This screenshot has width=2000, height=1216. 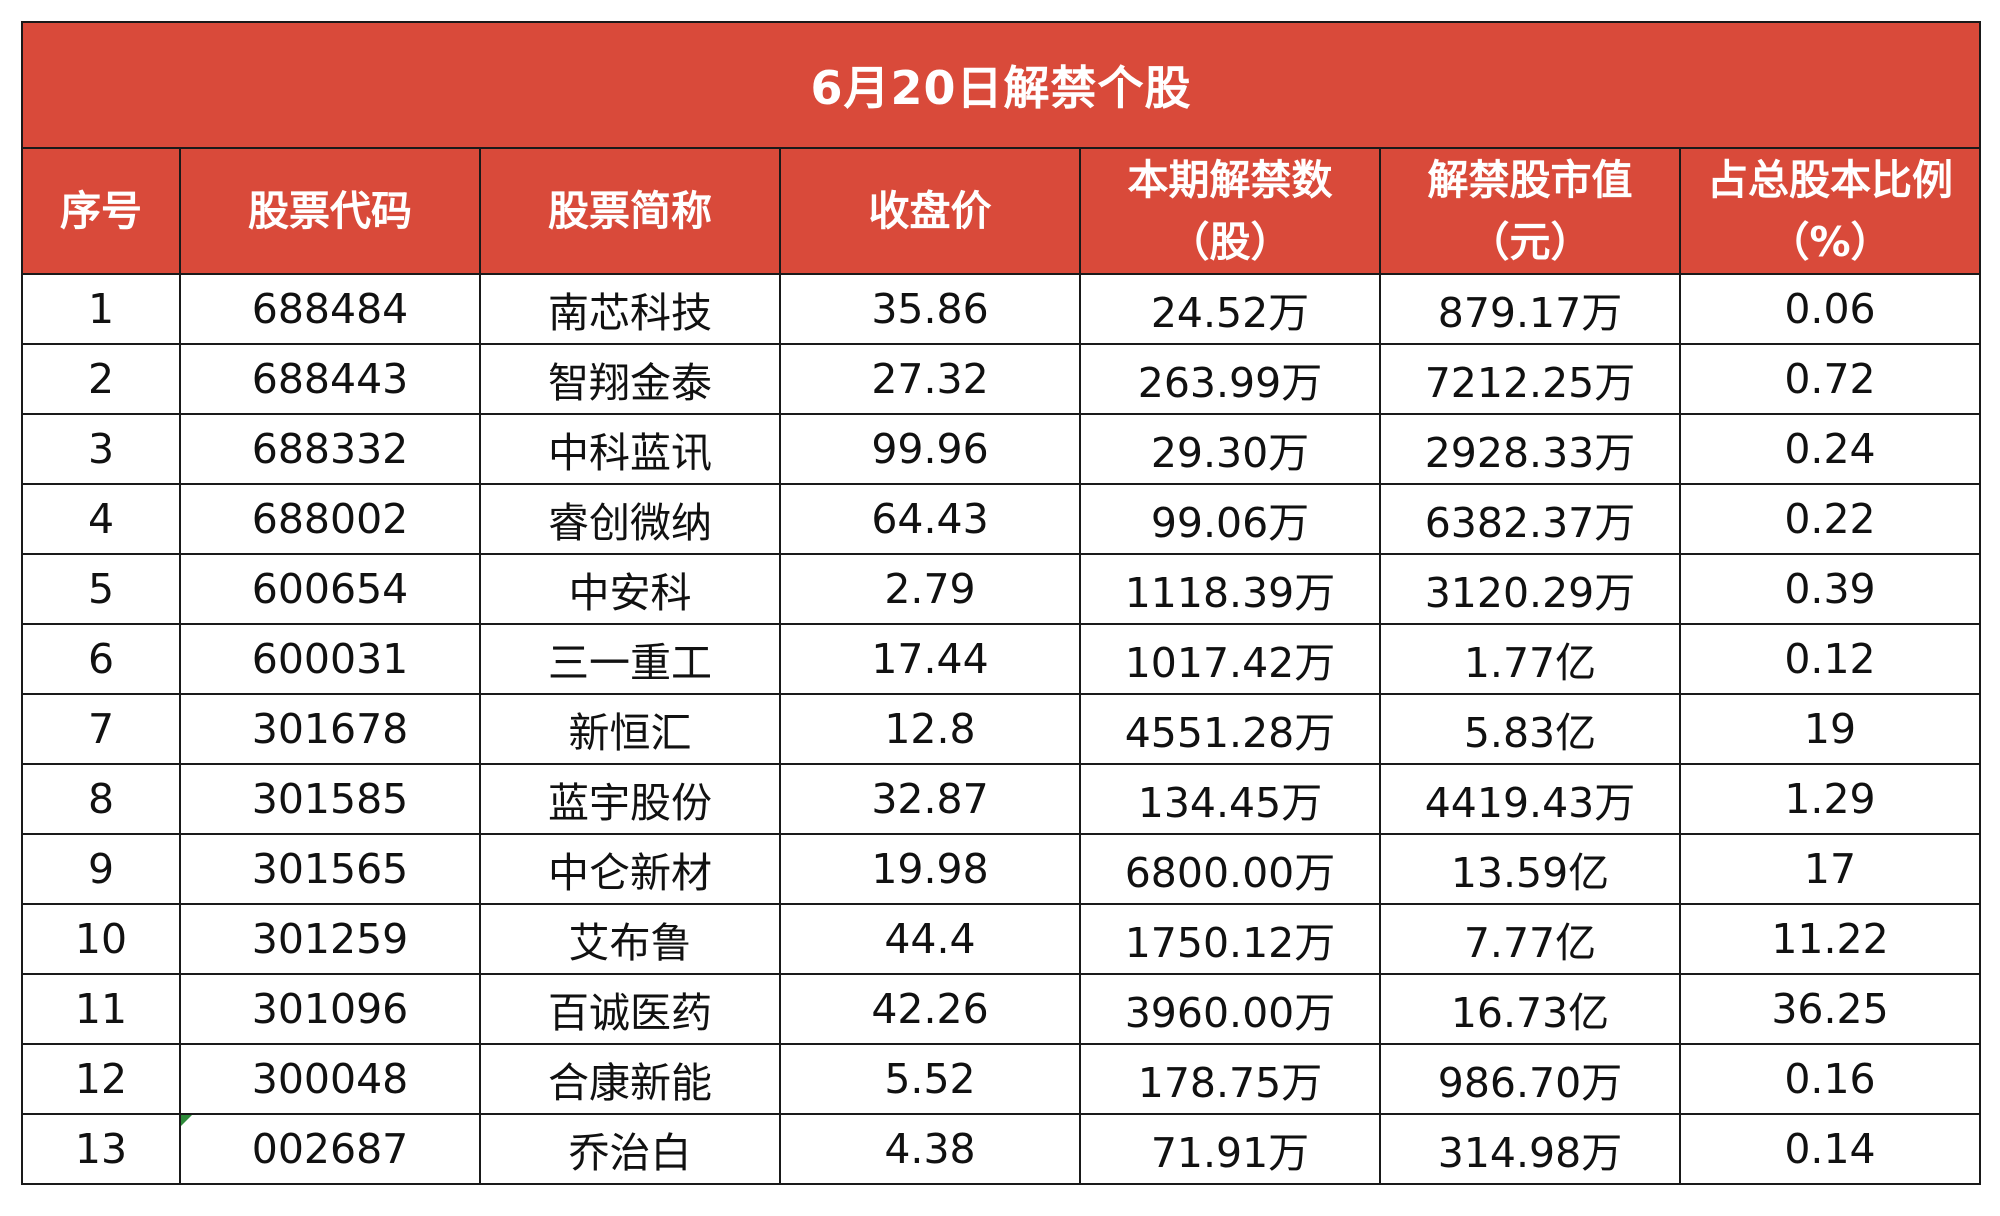 What do you see at coordinates (630, 1009) in the screenshot?
I see `cell-stock-name: 百诚医药` at bounding box center [630, 1009].